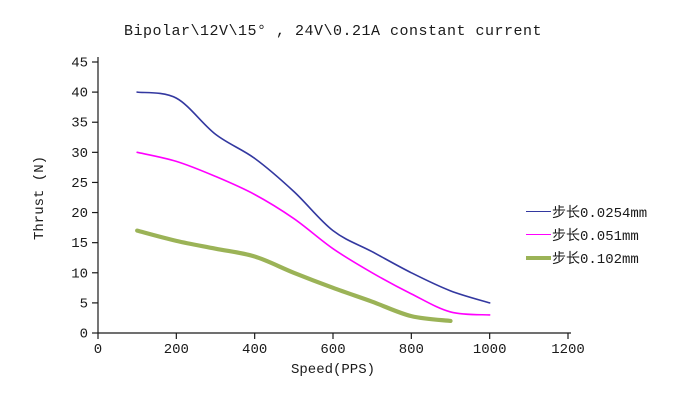  What do you see at coordinates (98, 350) in the screenshot?
I see `x-tick-label: 0` at bounding box center [98, 350].